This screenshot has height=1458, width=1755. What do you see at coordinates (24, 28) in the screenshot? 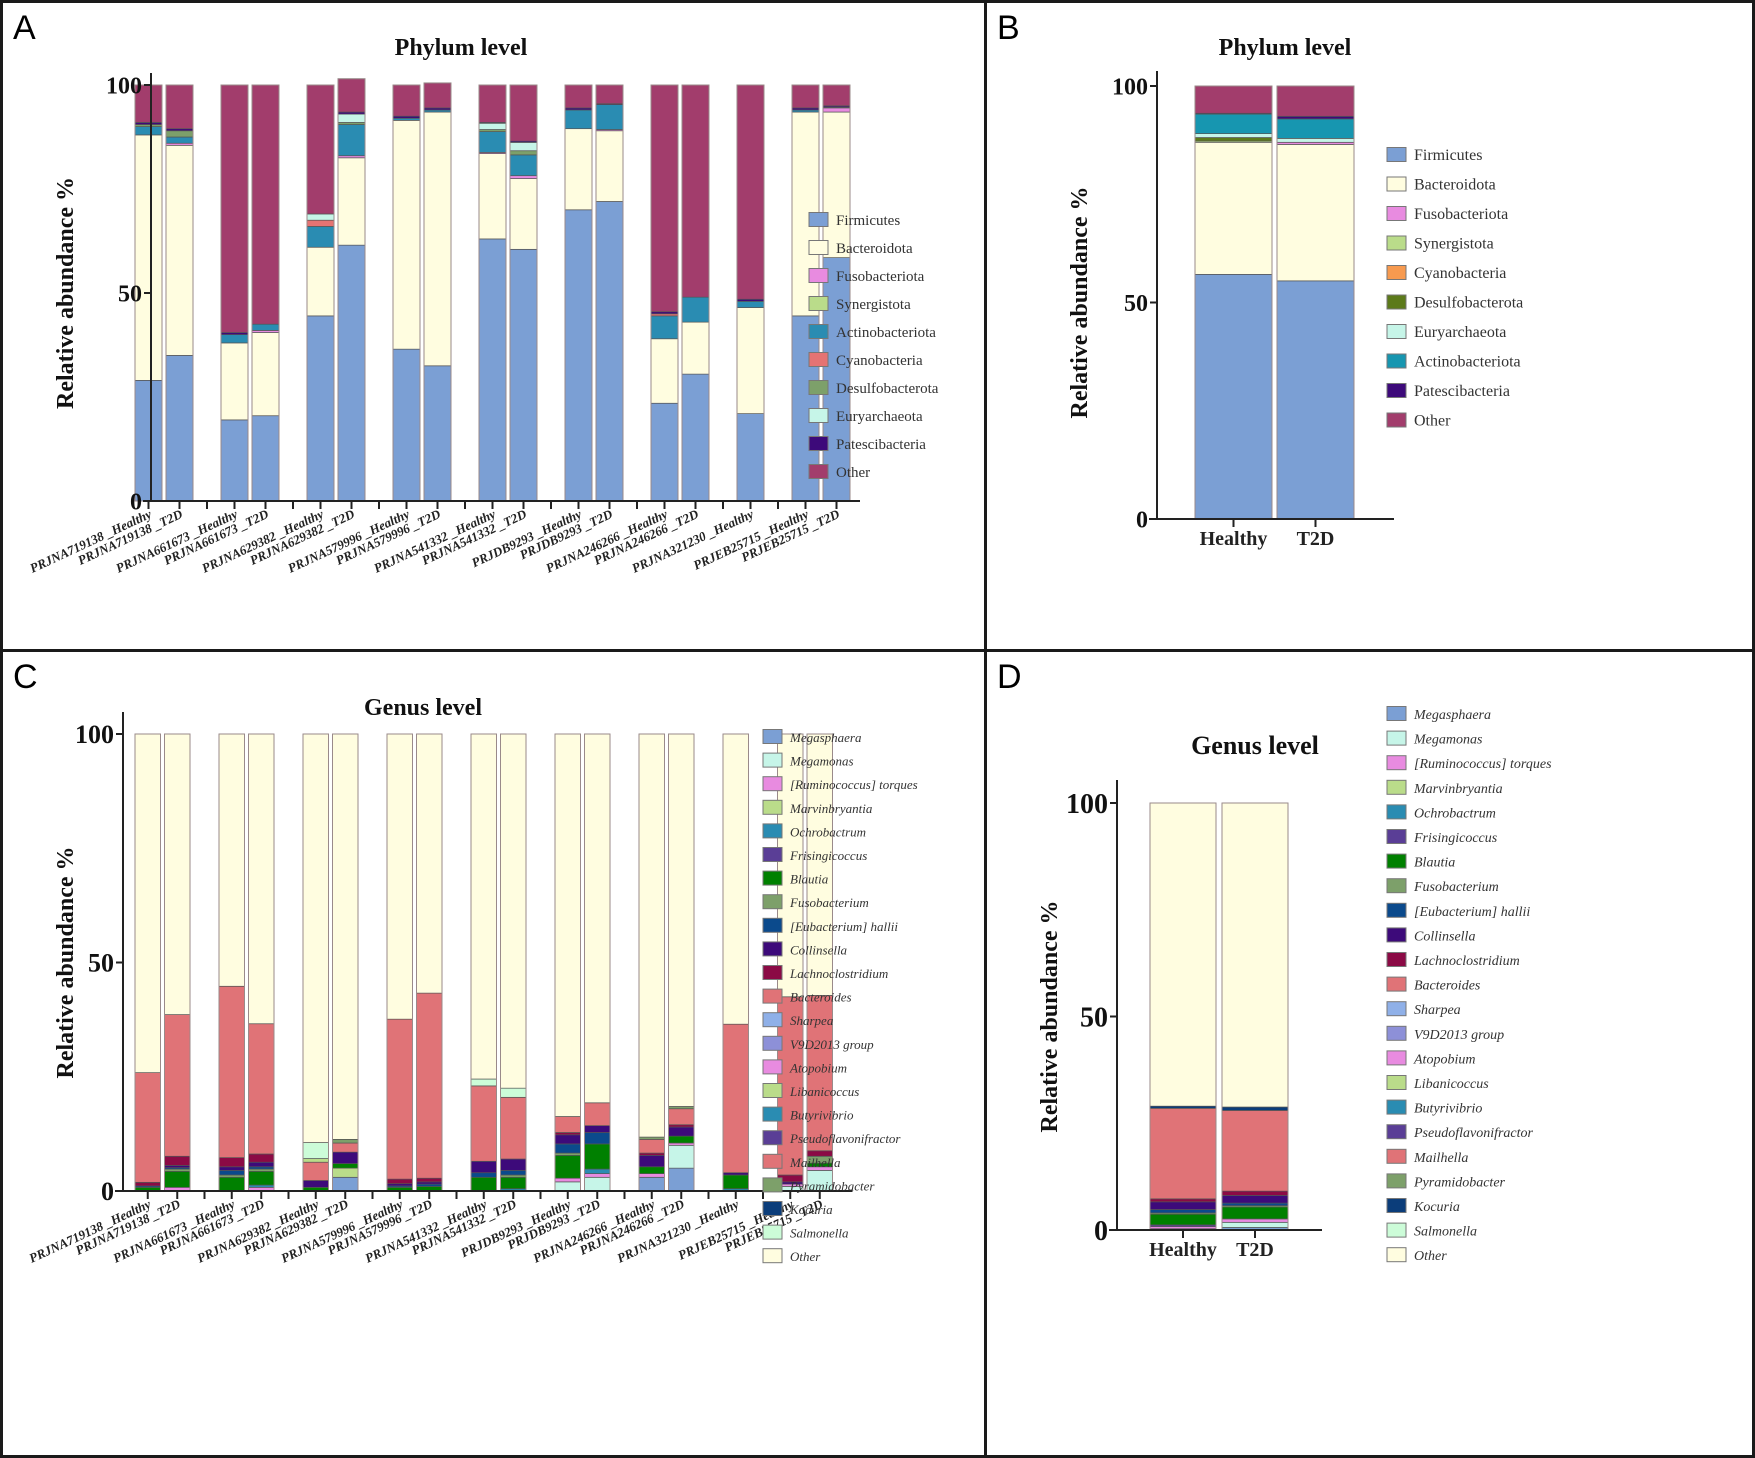
I see `panel-label: A` at bounding box center [24, 28].